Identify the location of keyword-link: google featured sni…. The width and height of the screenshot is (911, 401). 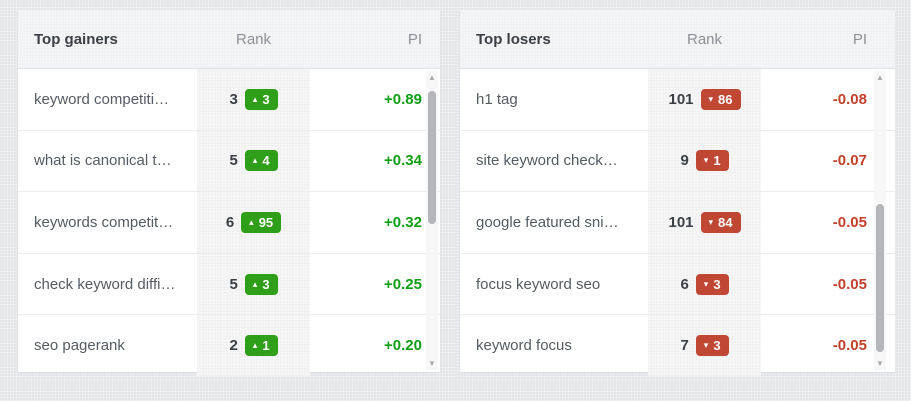
(547, 222).